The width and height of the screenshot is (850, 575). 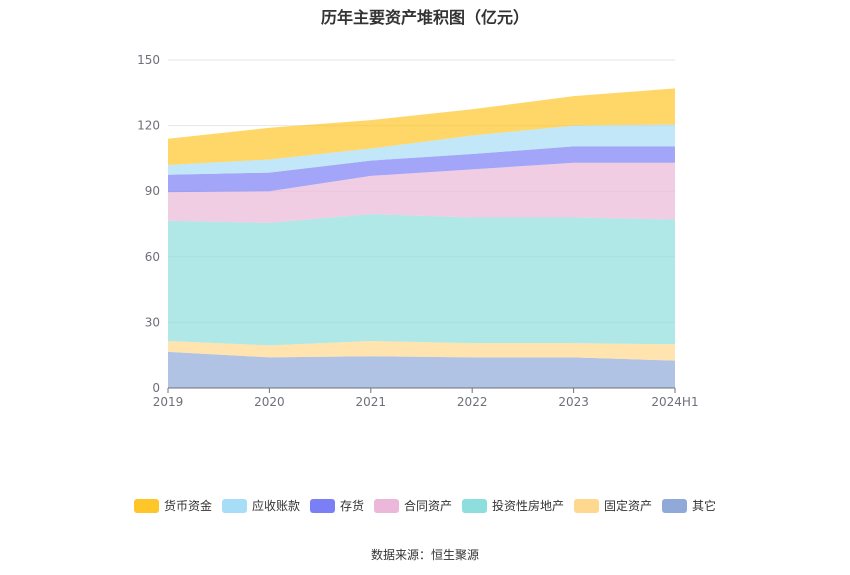 I want to click on data-source: 数据来源：恒生聚源, so click(x=424, y=555).